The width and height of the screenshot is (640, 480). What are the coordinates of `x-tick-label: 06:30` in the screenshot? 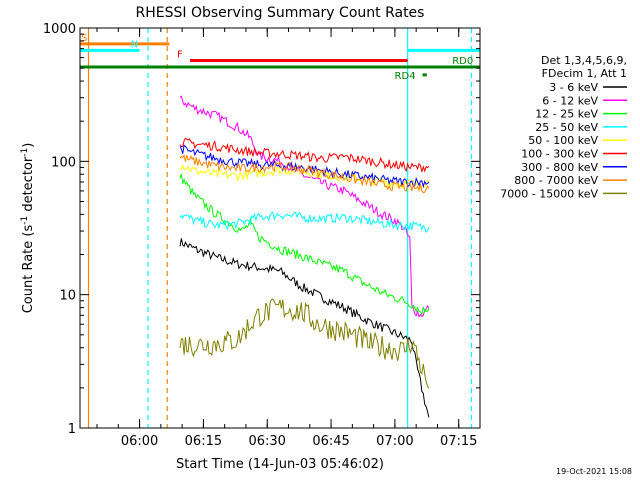 It's located at (266, 441).